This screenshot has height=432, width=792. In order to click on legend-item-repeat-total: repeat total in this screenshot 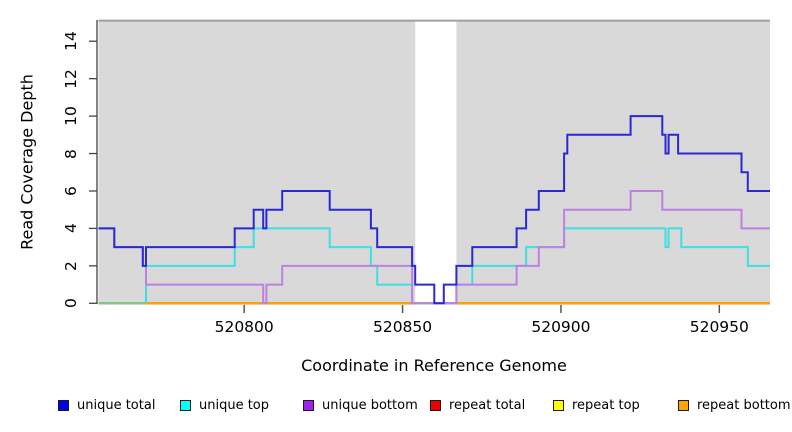, I will do `click(478, 405)`.